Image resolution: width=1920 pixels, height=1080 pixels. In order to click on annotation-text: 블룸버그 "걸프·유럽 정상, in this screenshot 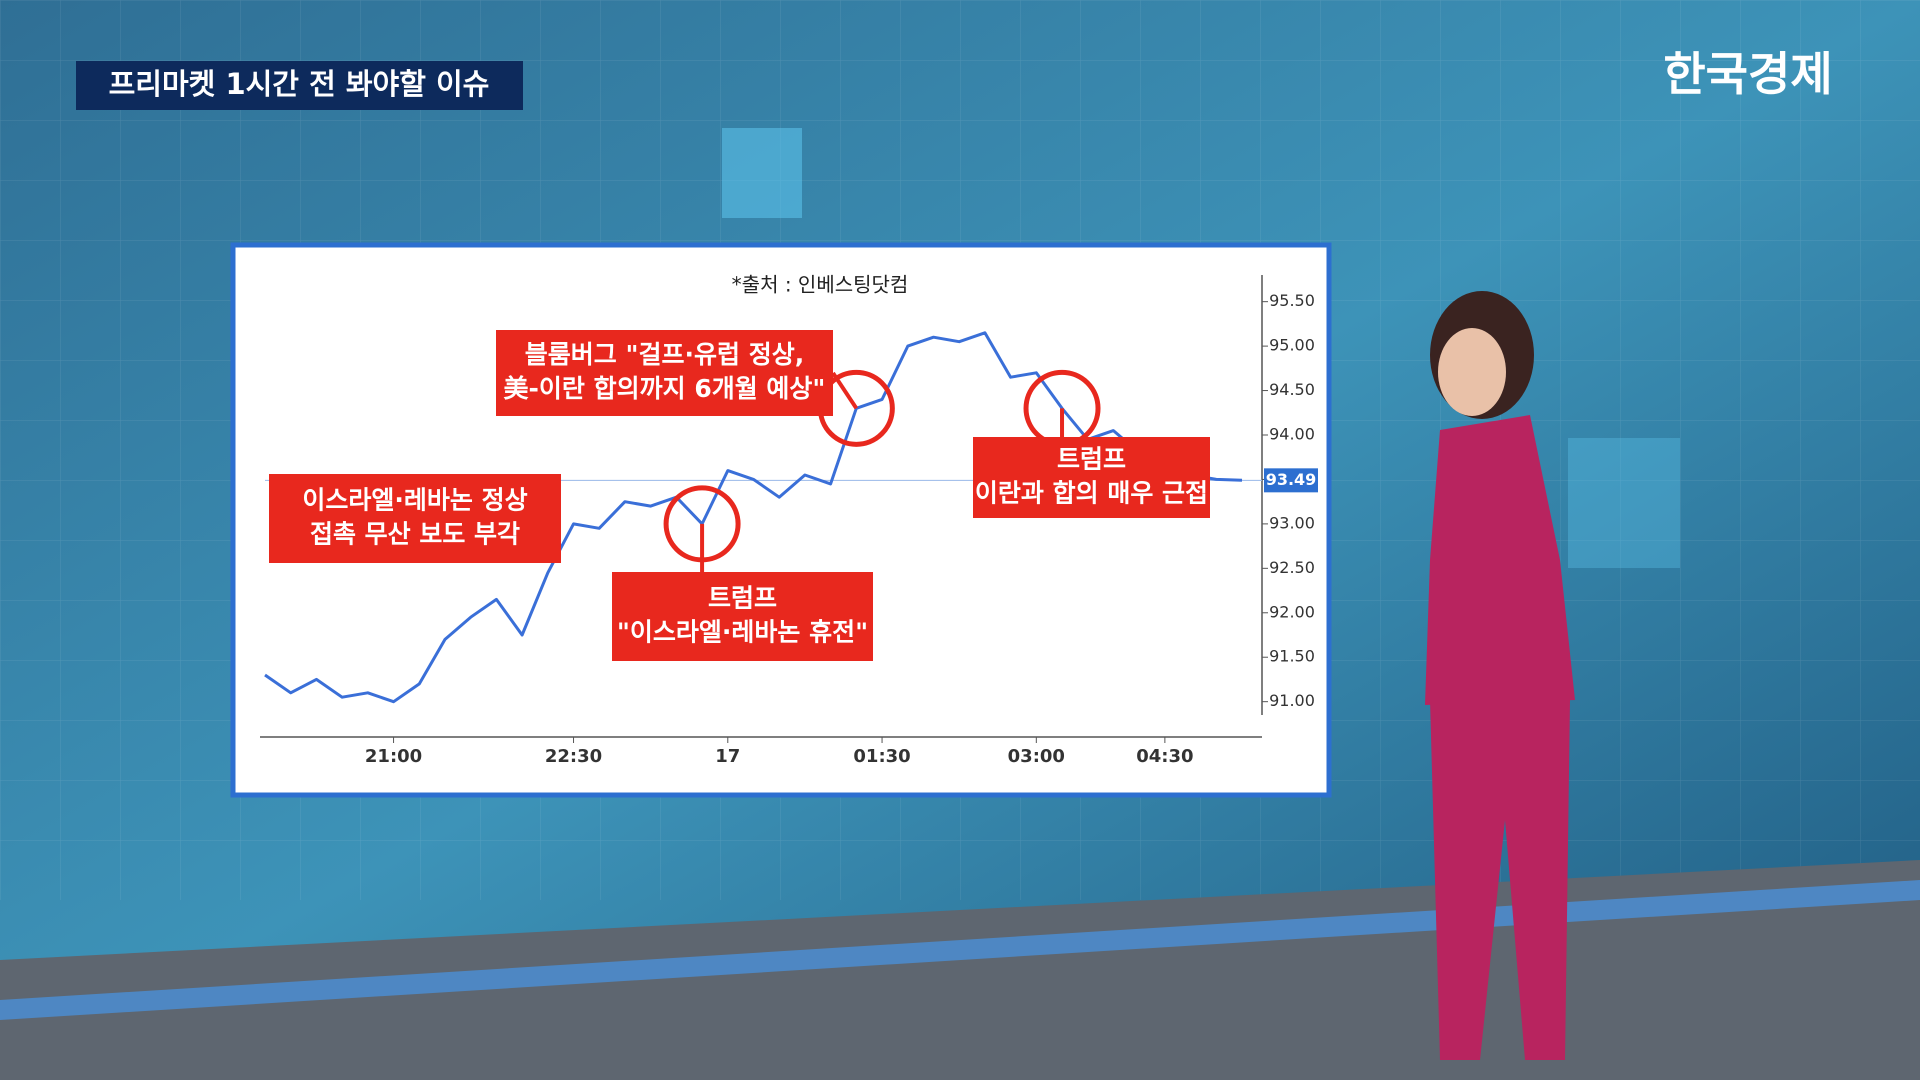, I will do `click(664, 354)`.